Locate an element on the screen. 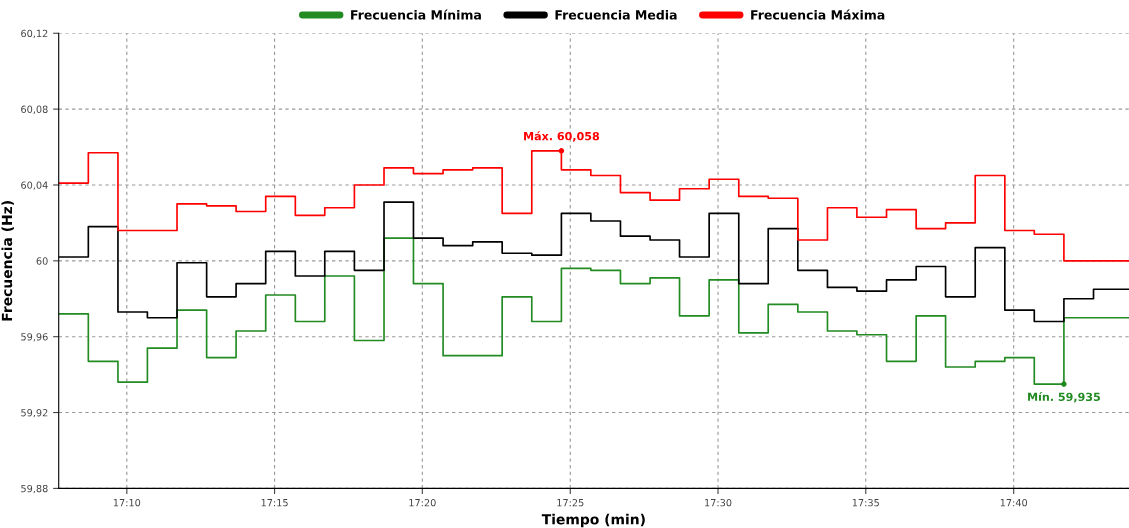 The height and width of the screenshot is (528, 1129). x-axis-title: Tiempo (min) is located at coordinates (593, 520).